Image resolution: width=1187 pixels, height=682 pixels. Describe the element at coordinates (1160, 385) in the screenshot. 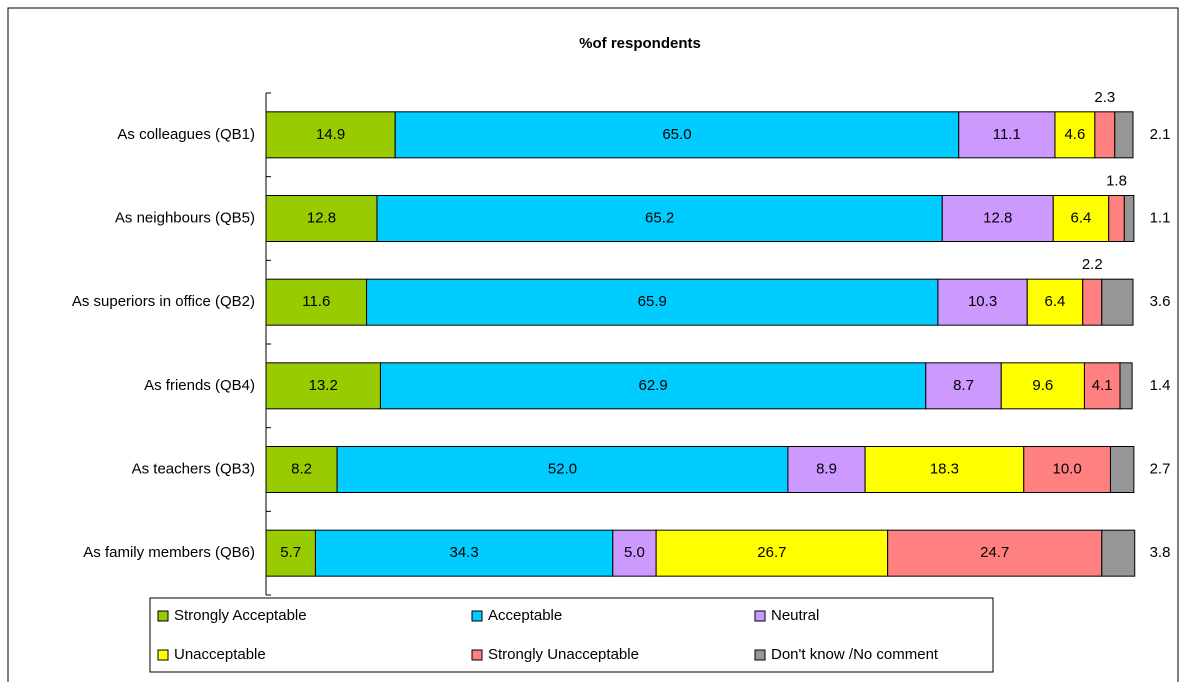

I see `data-label: 1.4` at that location.